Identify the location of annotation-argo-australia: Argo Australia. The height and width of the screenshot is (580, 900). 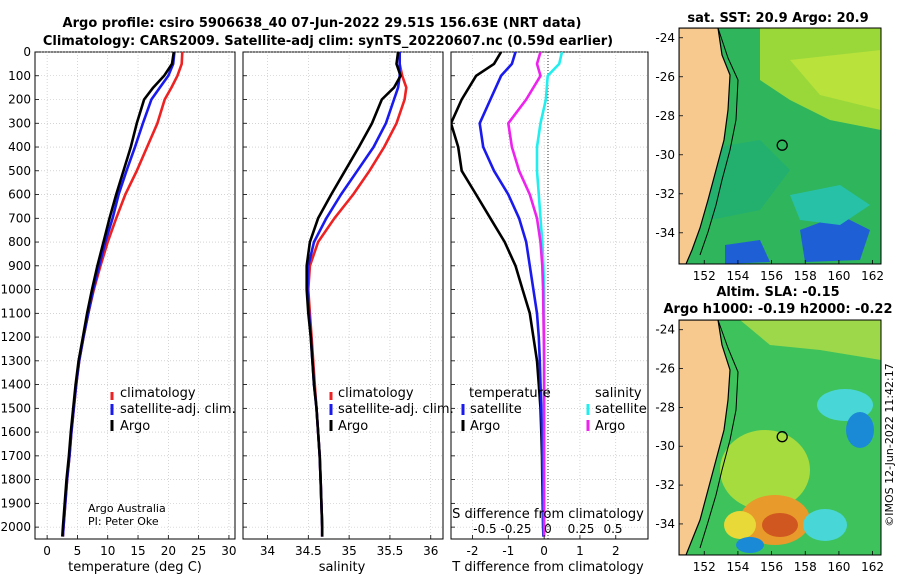
(127, 508).